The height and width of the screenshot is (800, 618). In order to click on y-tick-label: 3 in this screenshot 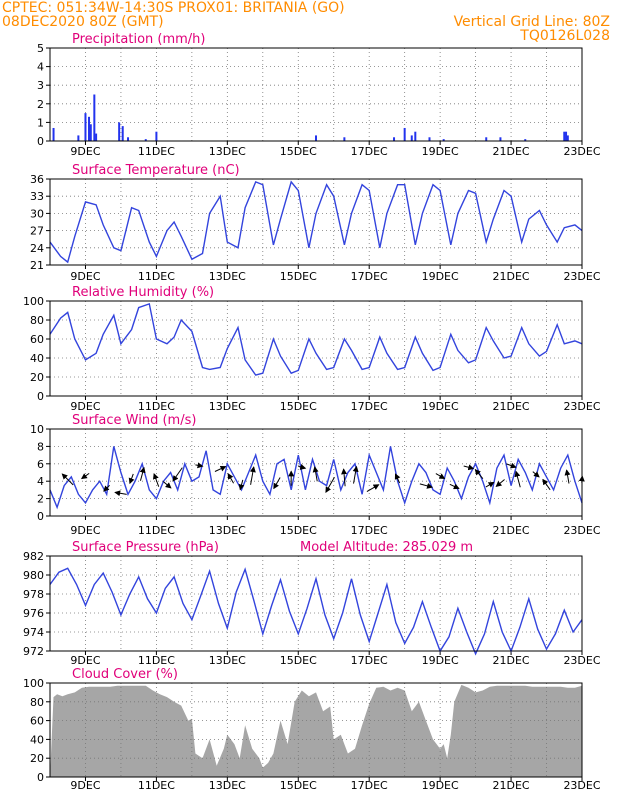, I will do `click(40, 85)`.